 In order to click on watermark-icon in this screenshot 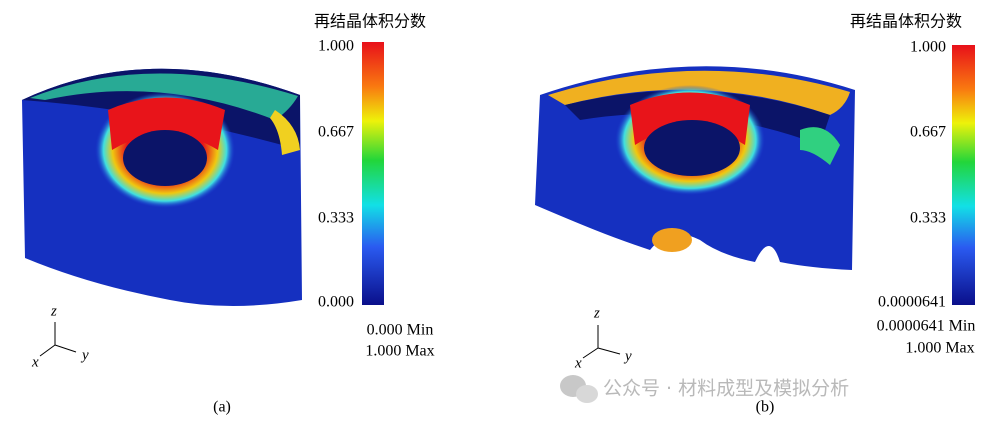, I will do `click(579, 389)`.